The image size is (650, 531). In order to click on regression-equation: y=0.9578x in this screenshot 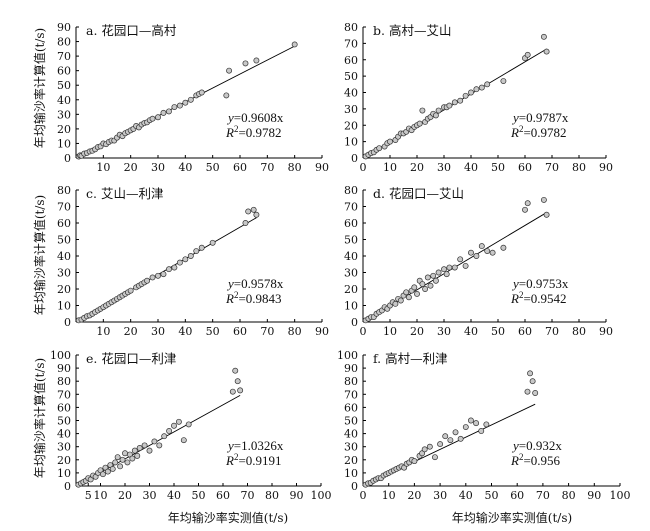, I will do `click(255, 283)`.